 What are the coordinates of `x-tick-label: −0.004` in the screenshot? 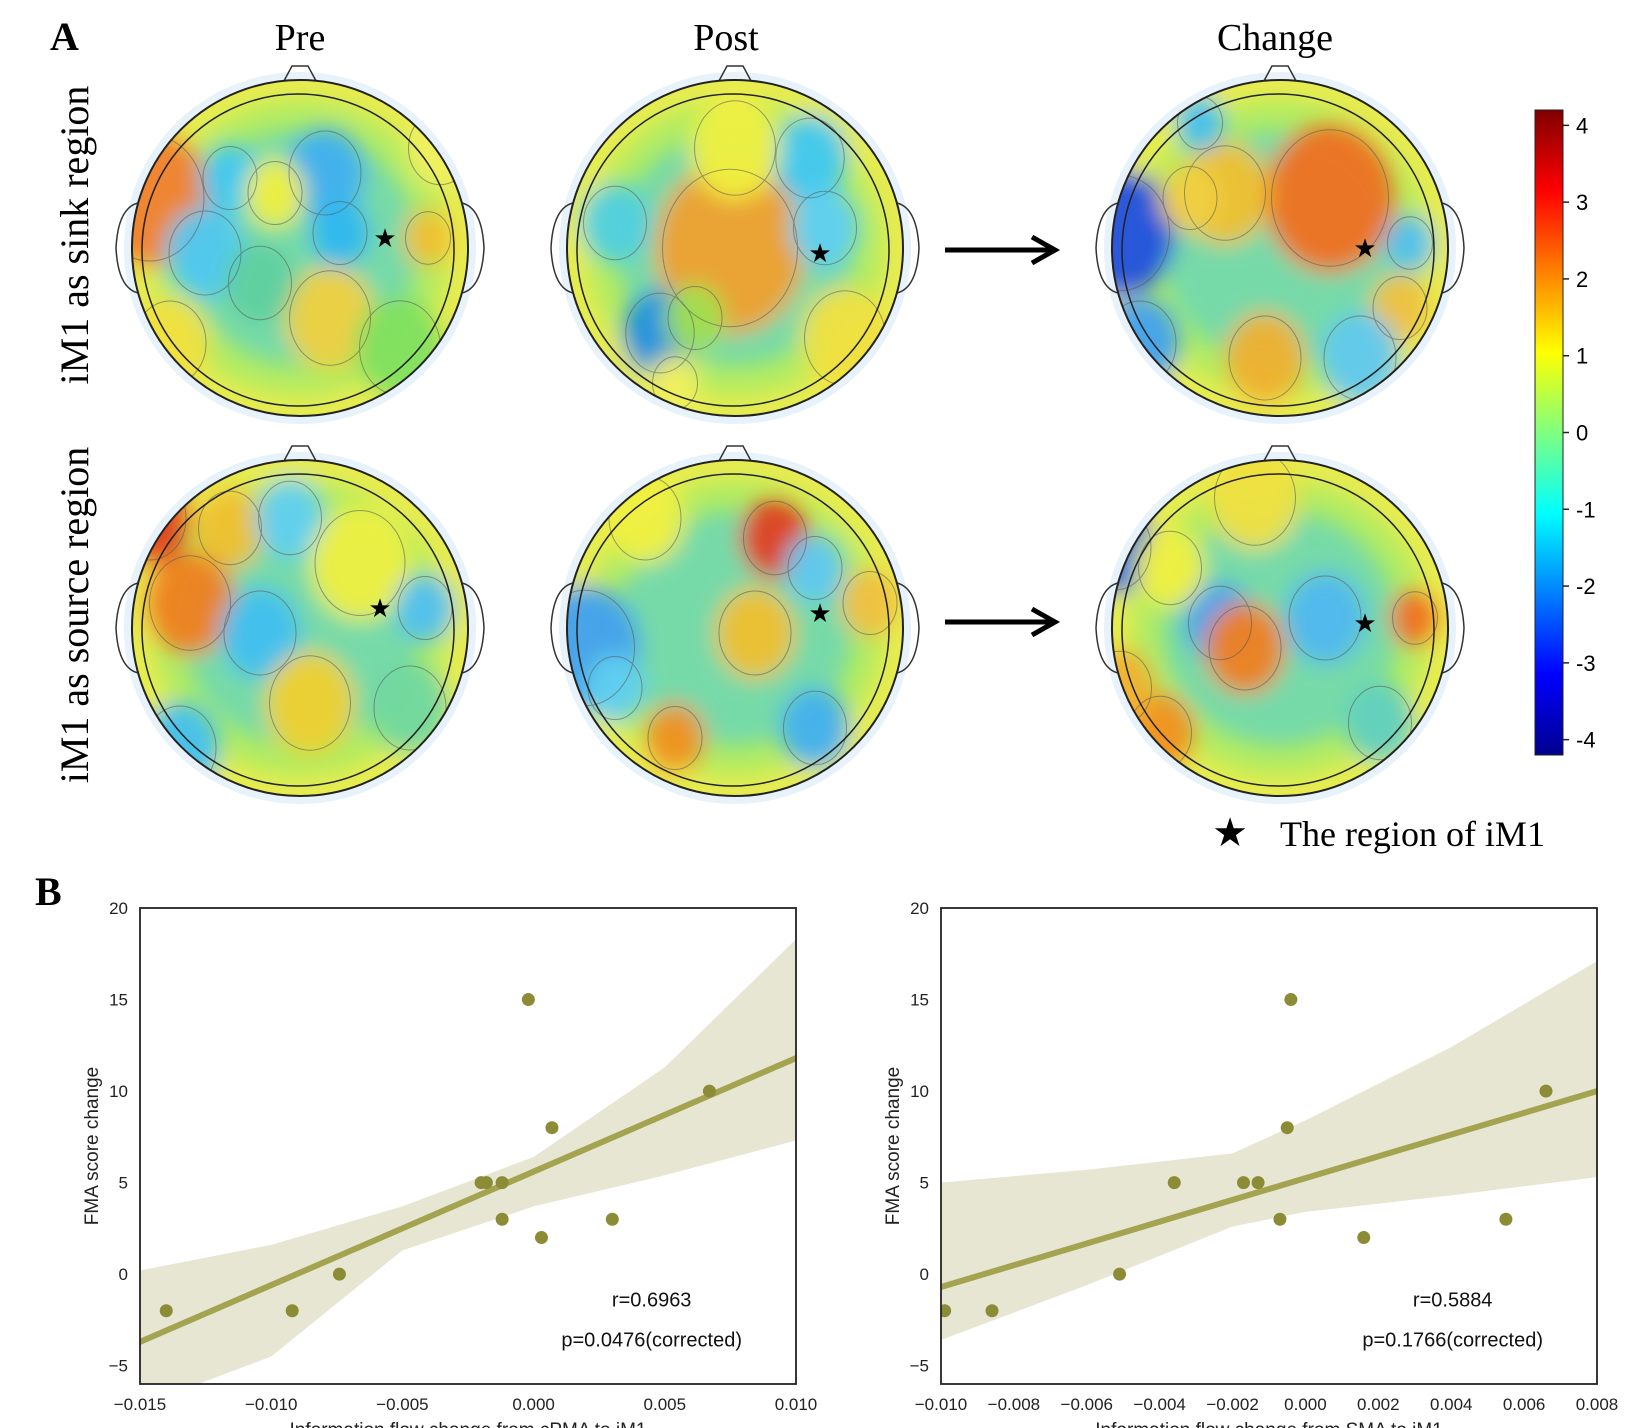 It's located at (1159, 1404).